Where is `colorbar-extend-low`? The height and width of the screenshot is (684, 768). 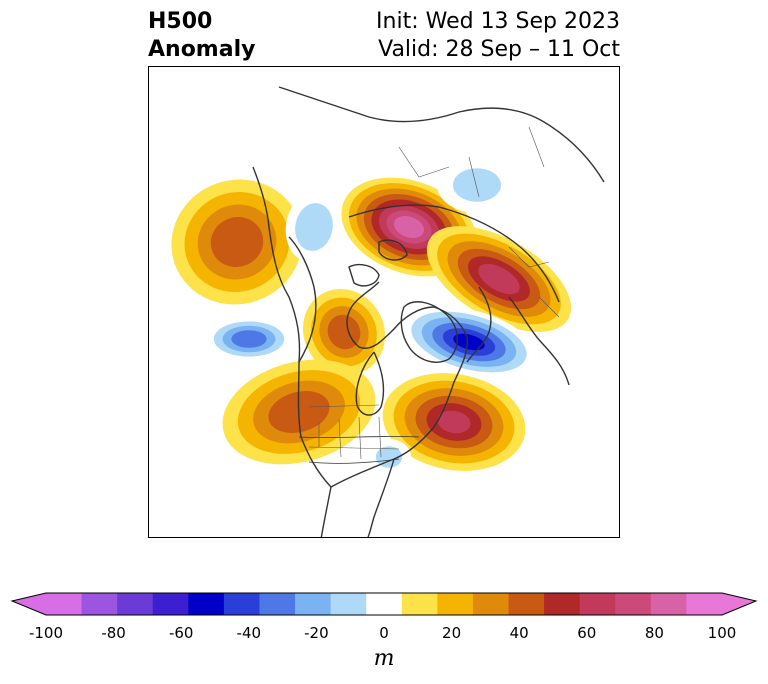
colorbar-extend-low is located at coordinates (29, 604).